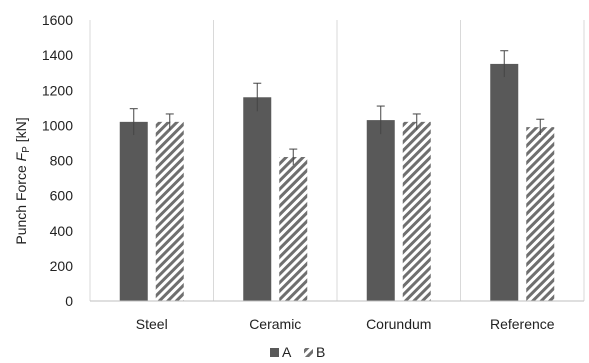 The width and height of the screenshot is (589, 363). Describe the element at coordinates (522, 324) in the screenshot. I see `x-category-label: Reference` at that location.